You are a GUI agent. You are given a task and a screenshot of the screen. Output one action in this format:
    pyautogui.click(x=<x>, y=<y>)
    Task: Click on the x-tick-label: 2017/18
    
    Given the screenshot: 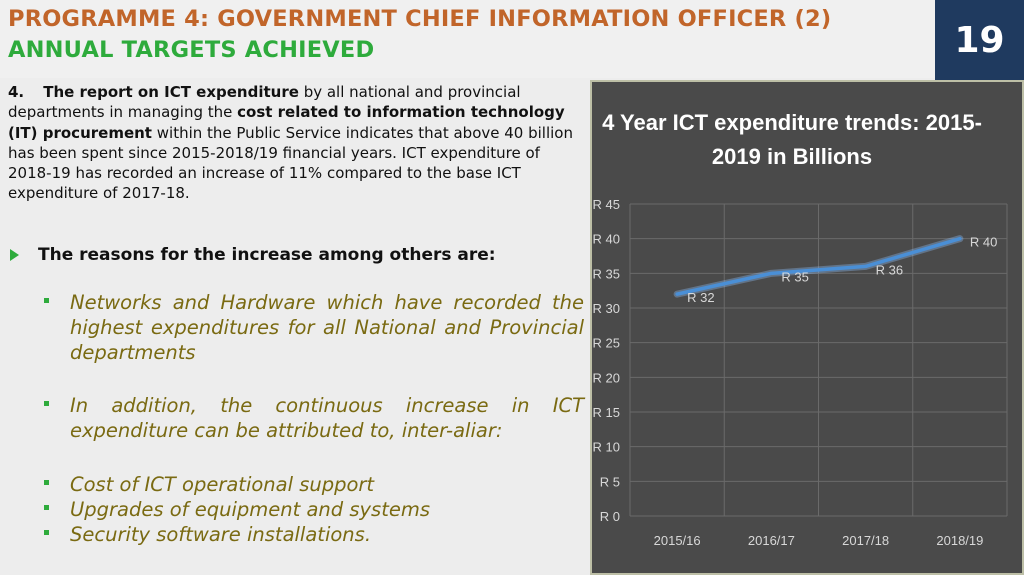 What is the action you would take?
    pyautogui.click(x=865, y=540)
    